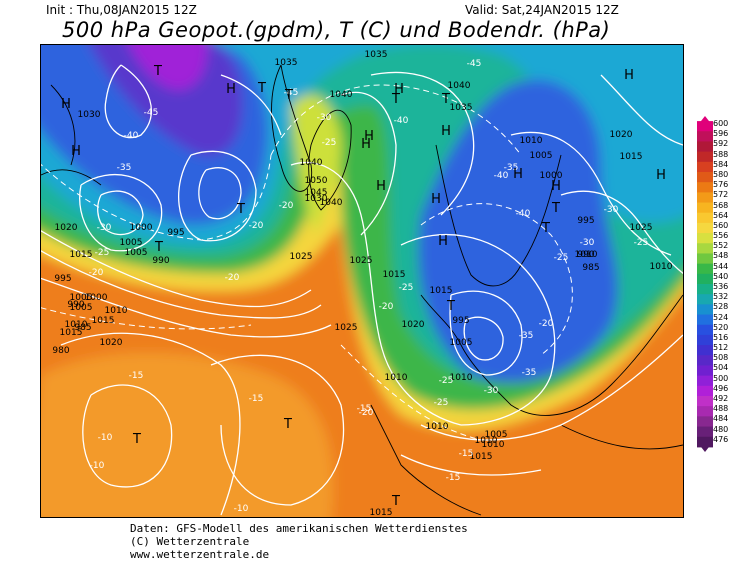  Describe the element at coordinates (721, 215) in the screenshot. I see `scale-label: 564` at that location.